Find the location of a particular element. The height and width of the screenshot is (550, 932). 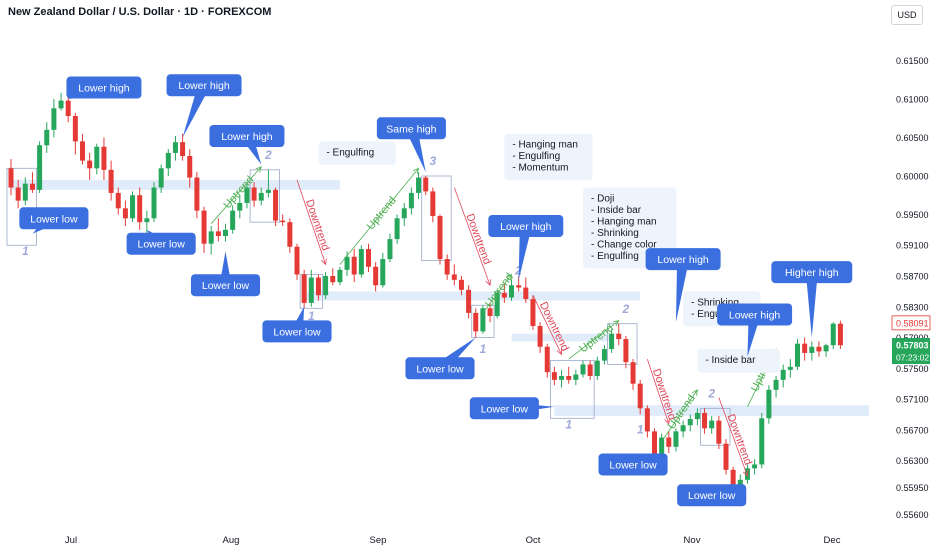

price-tick-label: 0.56700 is located at coordinates (912, 430).